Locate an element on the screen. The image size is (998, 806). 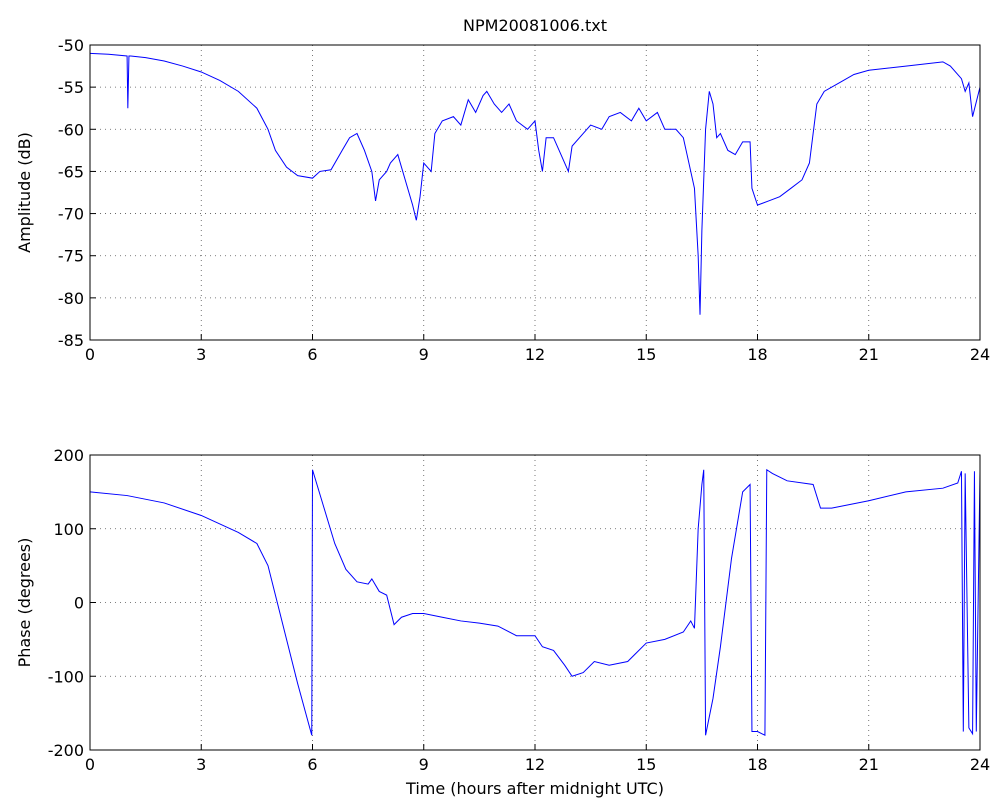
y-tick-label: 200 is located at coordinates (68, 455).